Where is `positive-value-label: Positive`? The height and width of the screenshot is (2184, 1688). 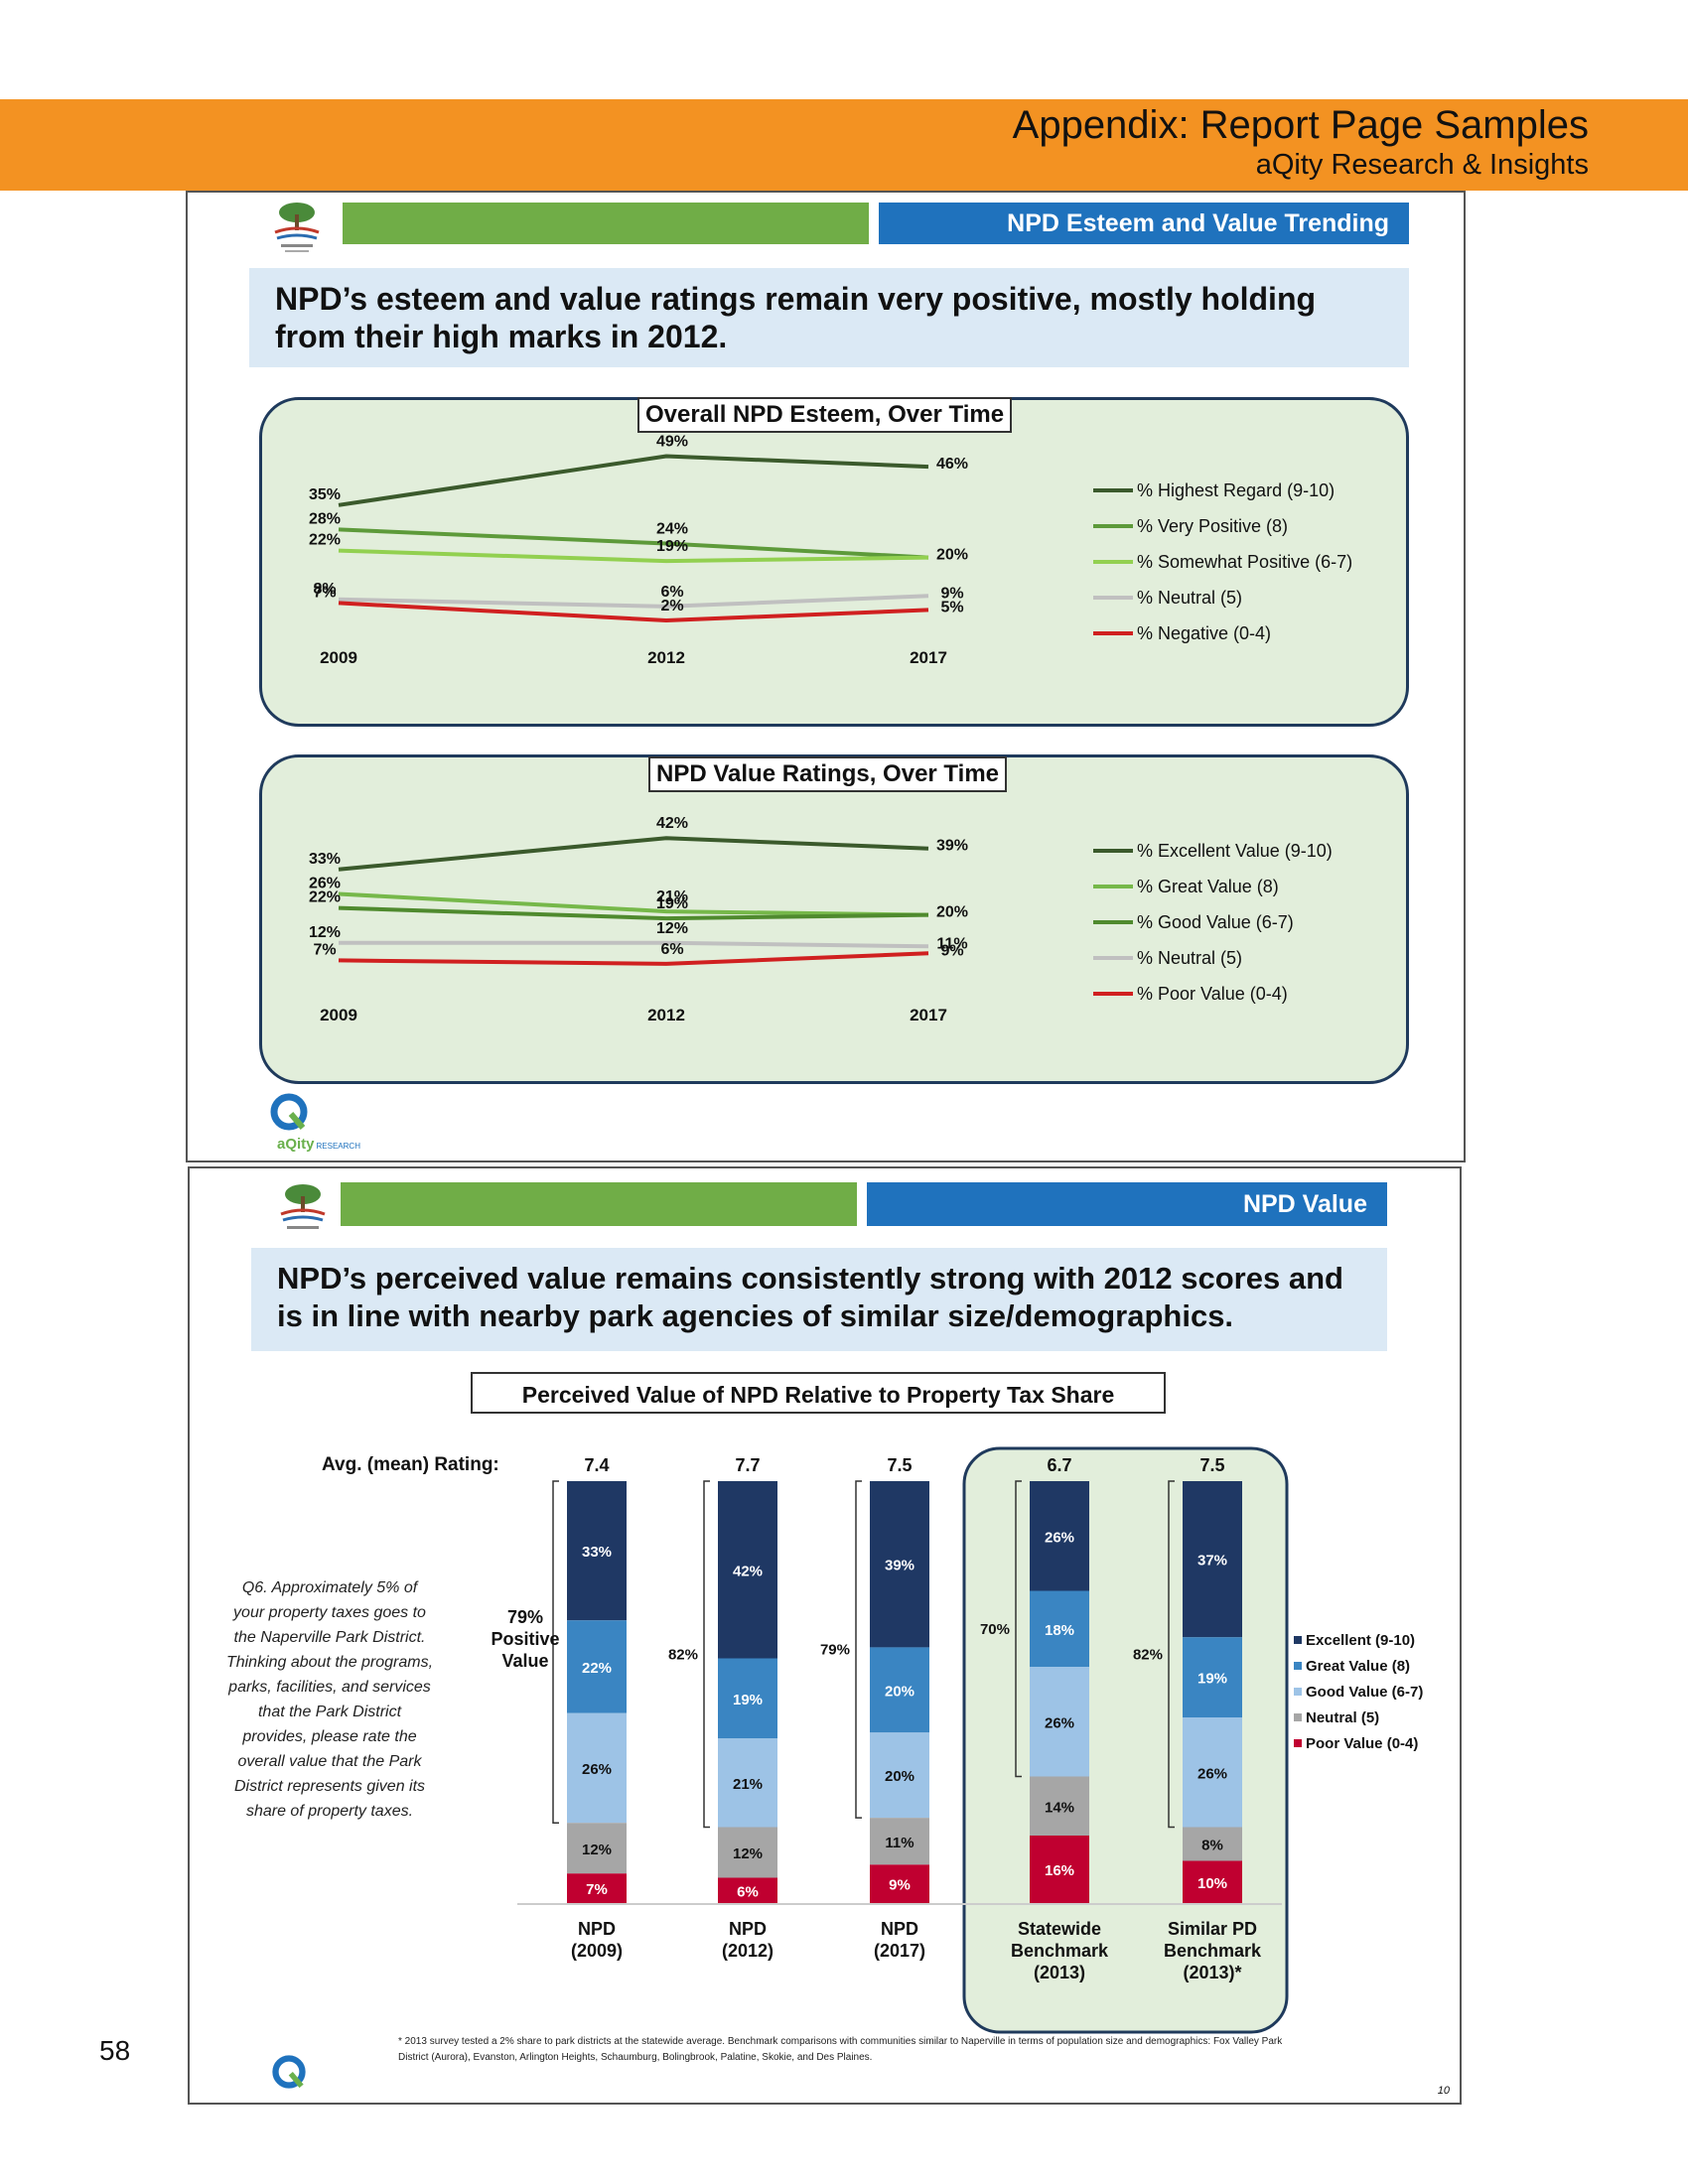
positive-value-label: Positive is located at coordinates (525, 1639).